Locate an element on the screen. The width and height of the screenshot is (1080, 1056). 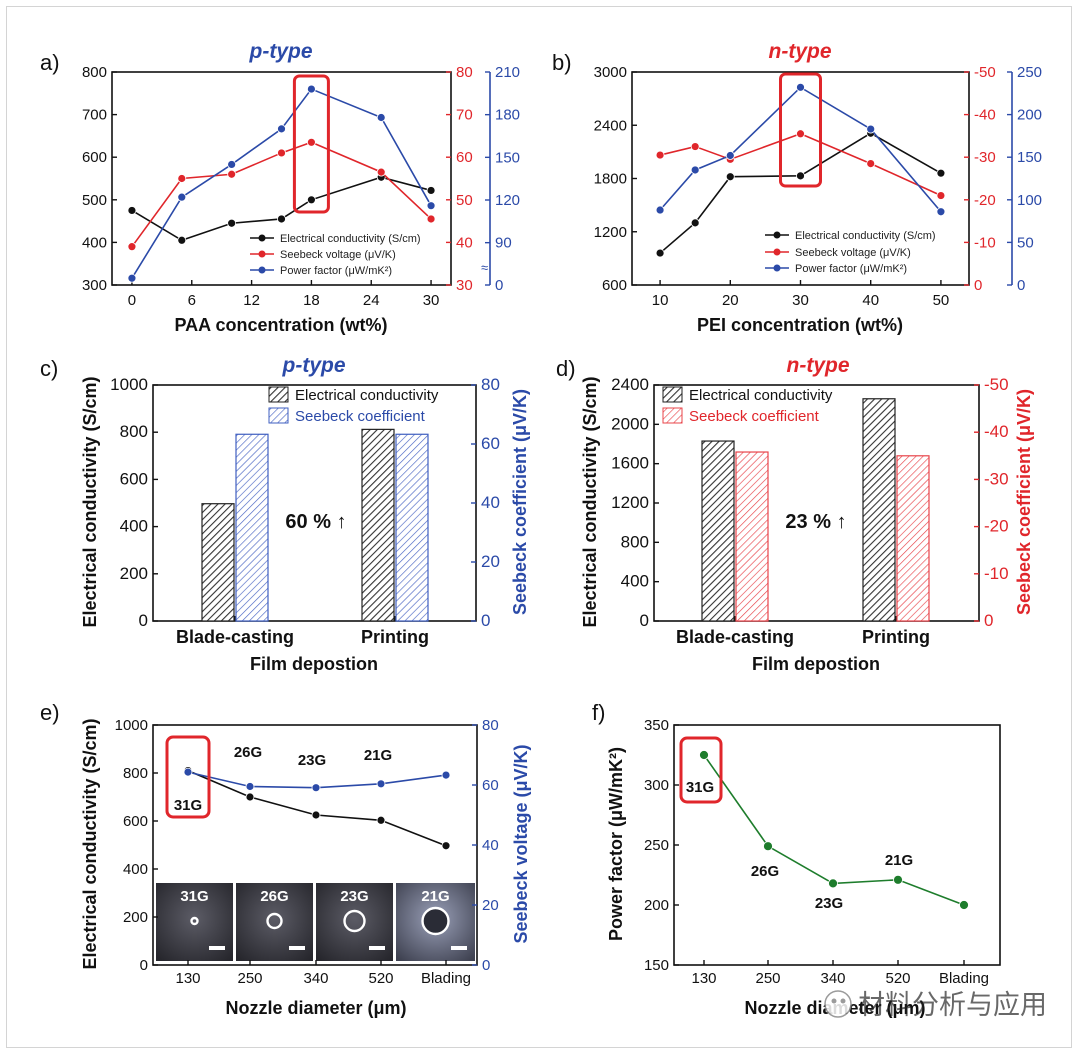
sem-inset-label: 31G is located at coordinates (194, 896).